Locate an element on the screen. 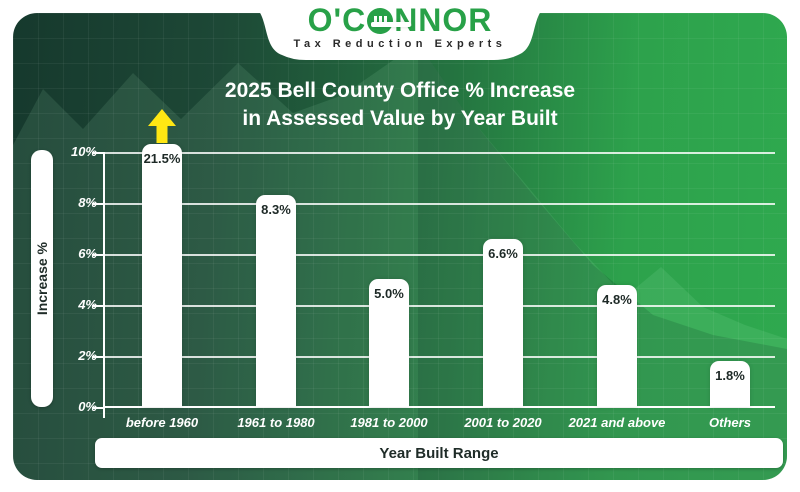 This screenshot has width=800, height=492. bar: 8.3% is located at coordinates (276, 301).